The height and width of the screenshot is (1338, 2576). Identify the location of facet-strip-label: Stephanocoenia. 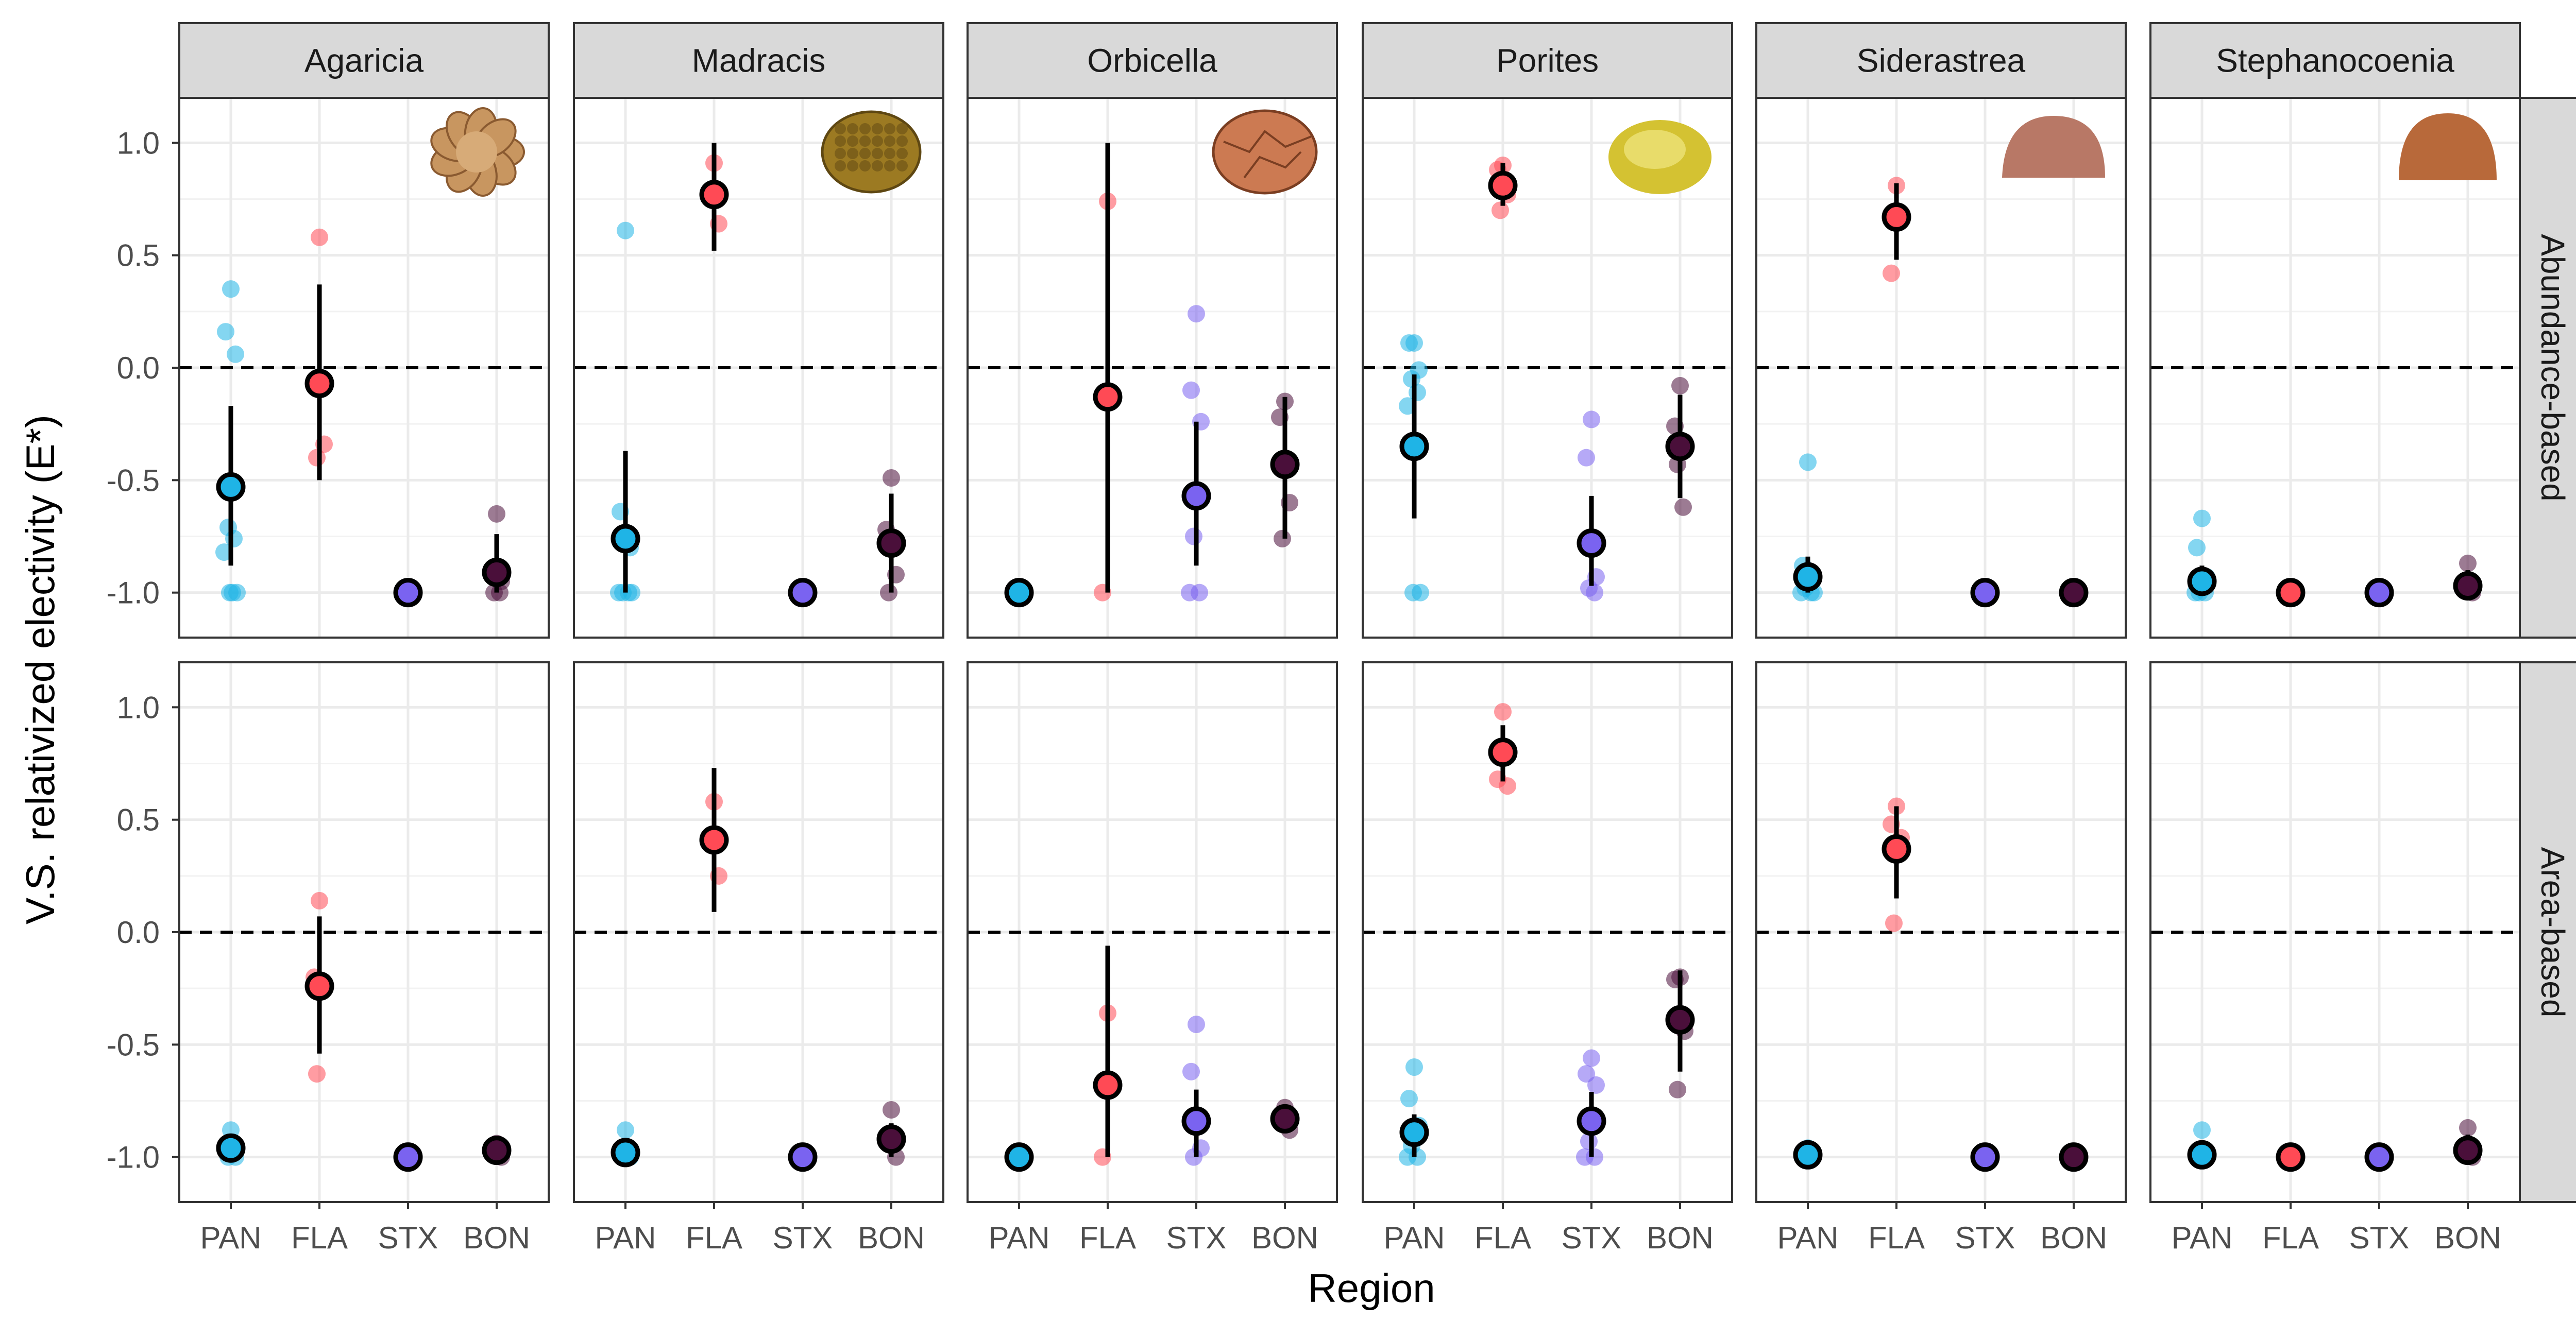
(2335, 60).